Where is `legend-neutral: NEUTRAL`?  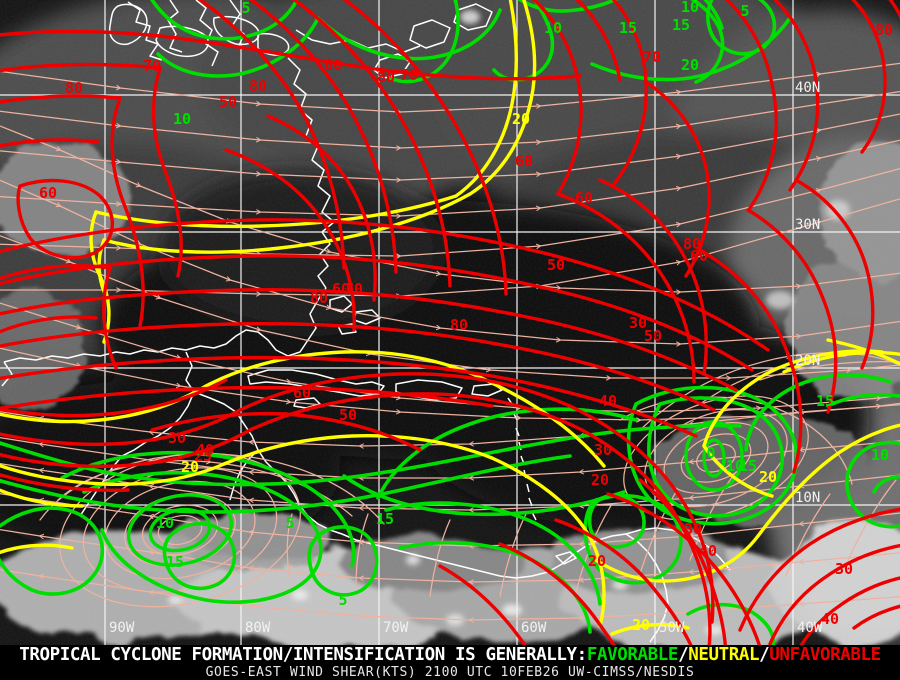 legend-neutral: NEUTRAL is located at coordinates (724, 655).